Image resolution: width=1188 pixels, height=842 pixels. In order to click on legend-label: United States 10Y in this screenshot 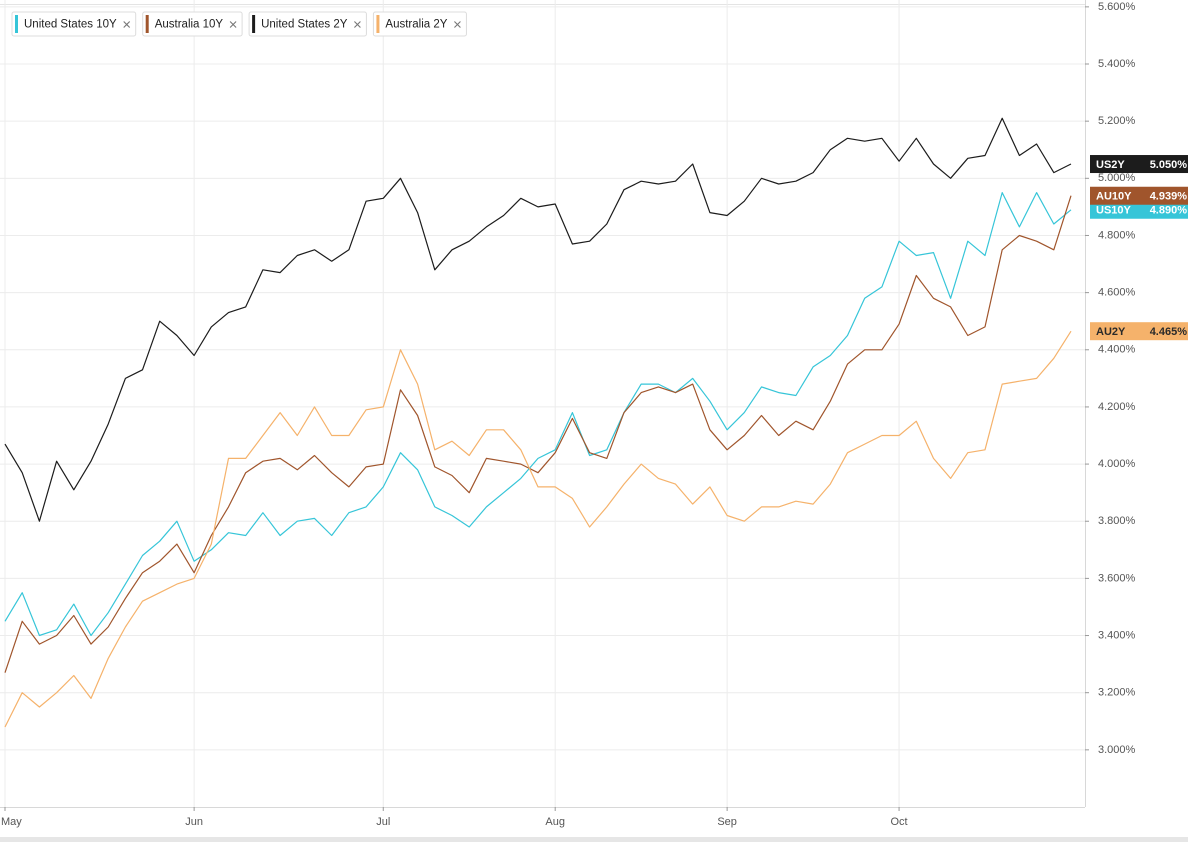, I will do `click(70, 25)`.